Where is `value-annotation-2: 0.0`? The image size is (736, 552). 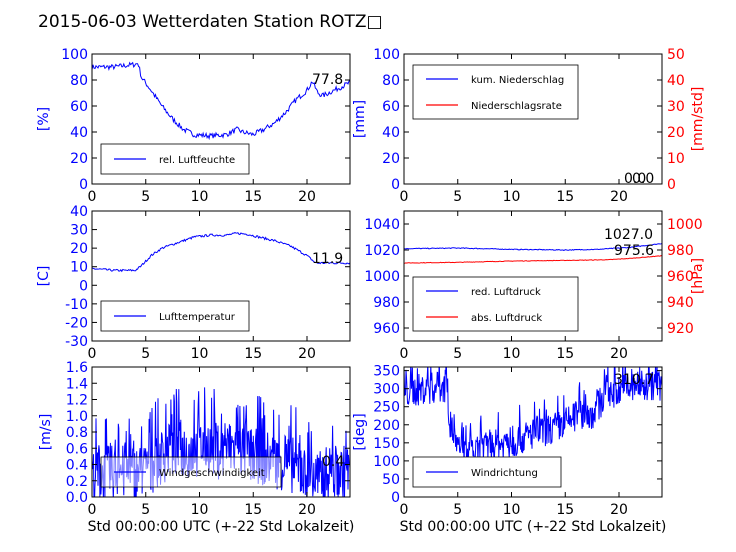
value-annotation-2: 0.0 is located at coordinates (643, 179).